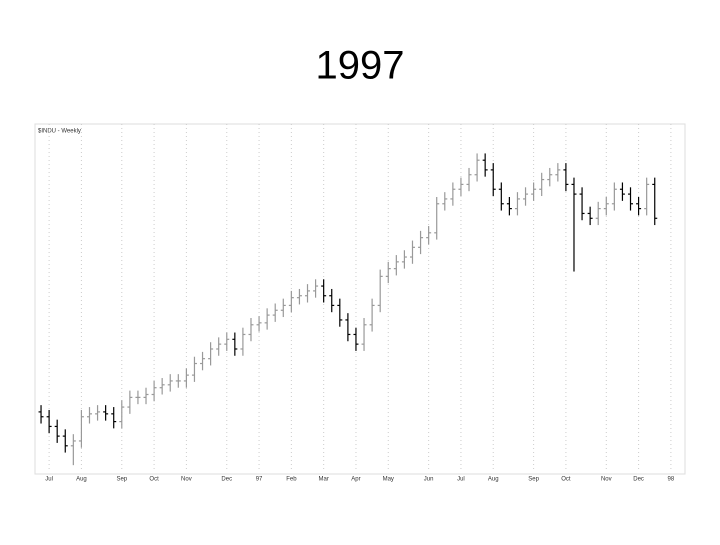 The width and height of the screenshot is (720, 545). Describe the element at coordinates (388, 480) in the screenshot. I see `x-tick-label: May` at that location.